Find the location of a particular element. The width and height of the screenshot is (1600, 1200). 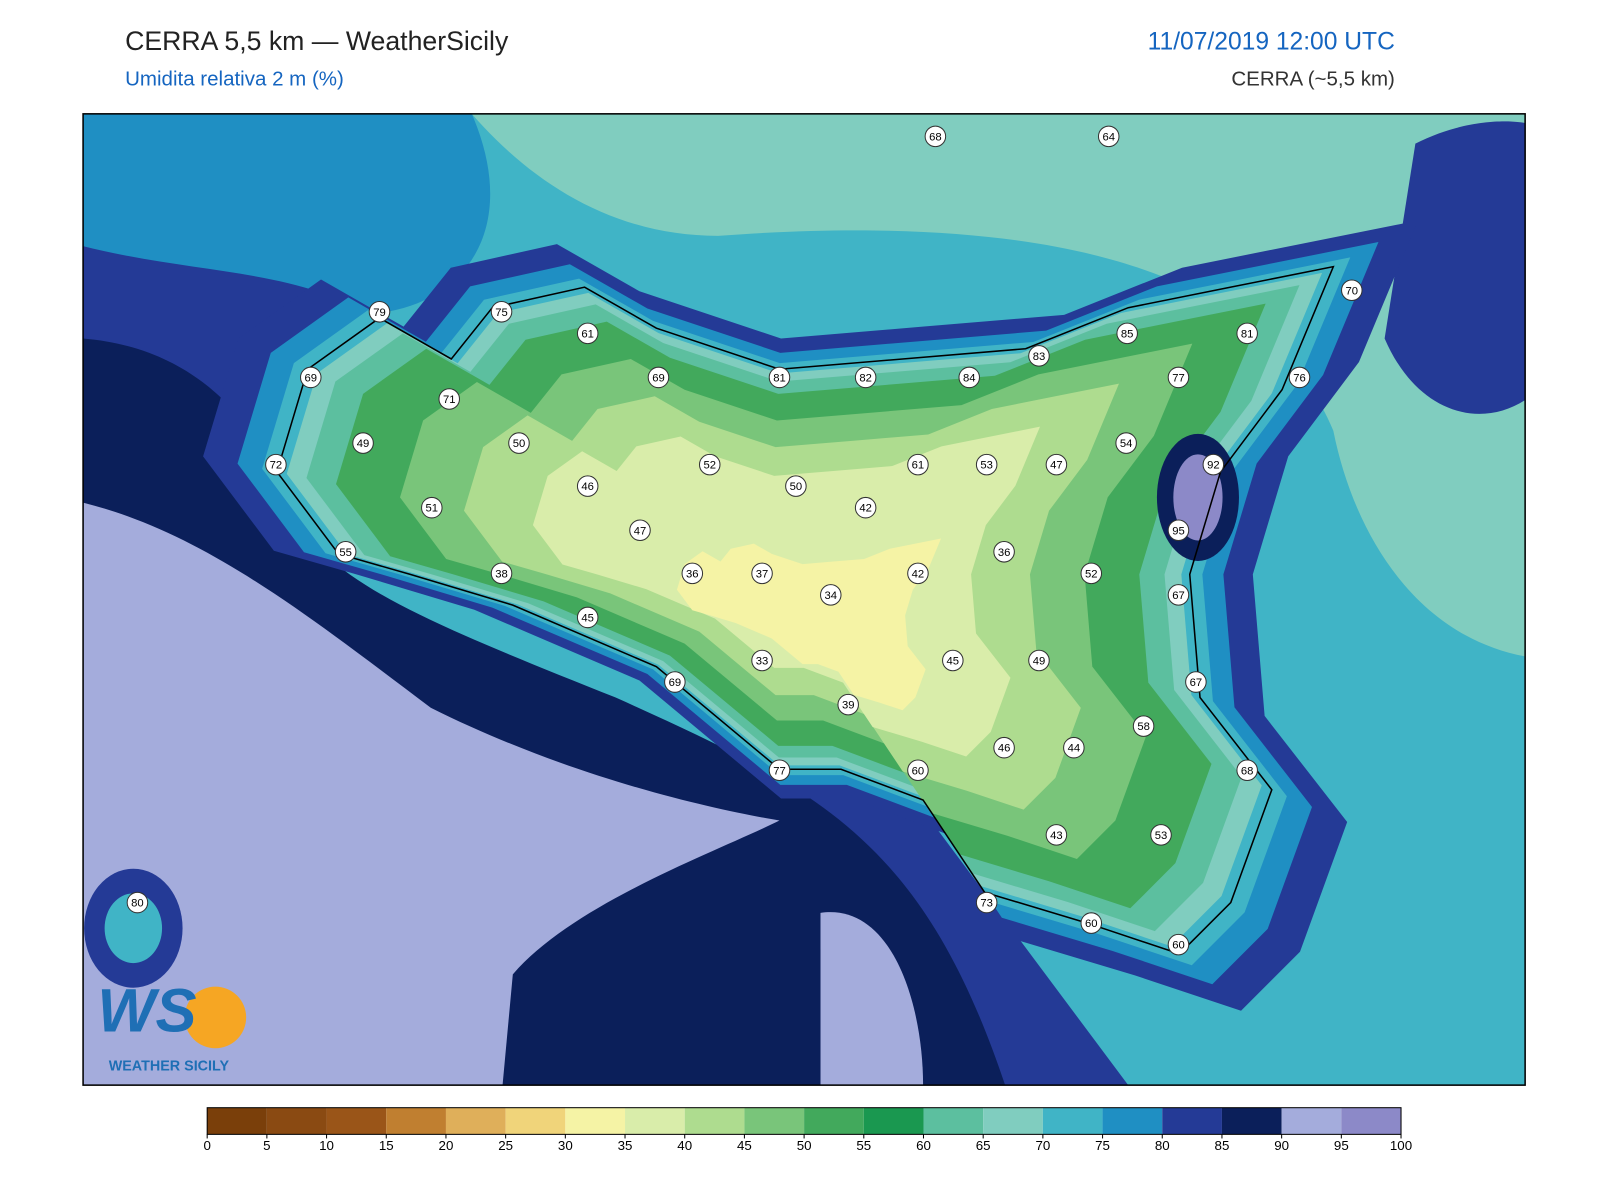

station-value: 45 is located at coordinates (953, 662).